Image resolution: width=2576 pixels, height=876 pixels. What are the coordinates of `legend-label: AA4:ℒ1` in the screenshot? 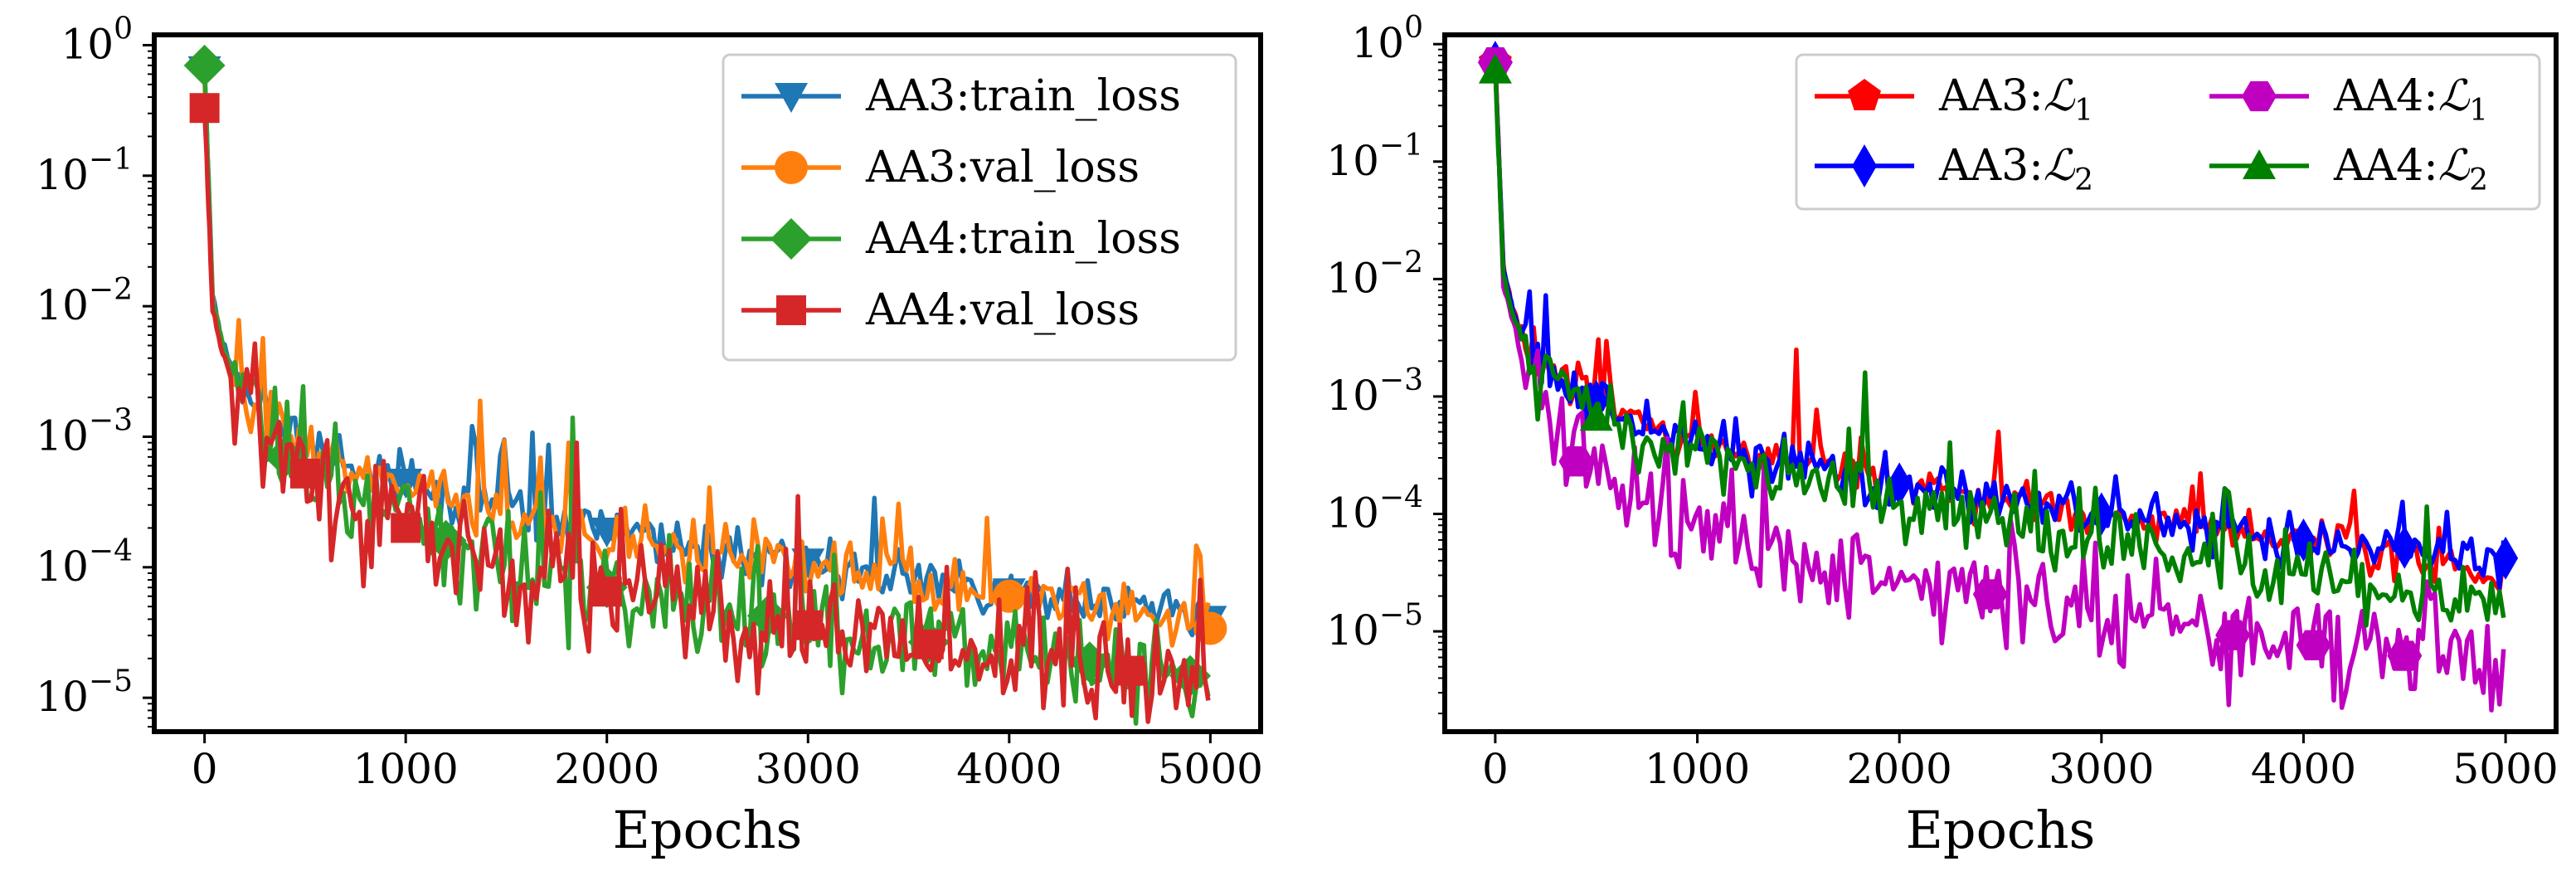 It's located at (2410, 99).